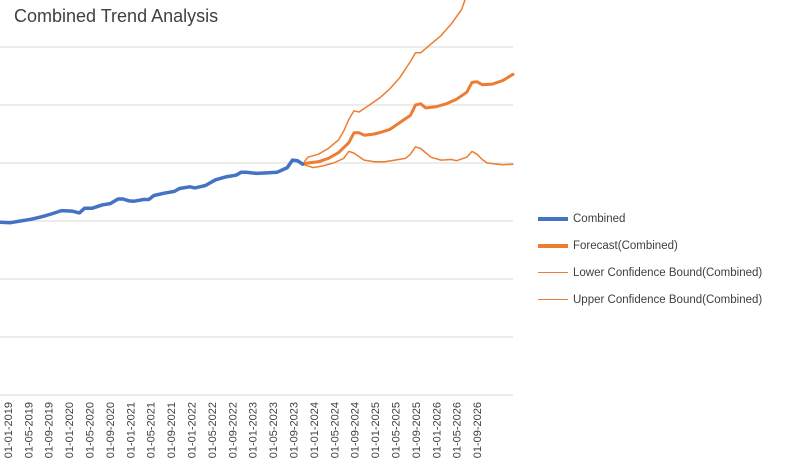 The height and width of the screenshot is (475, 793). What do you see at coordinates (553, 219) in the screenshot?
I see `legend-swatch-combined` at bounding box center [553, 219].